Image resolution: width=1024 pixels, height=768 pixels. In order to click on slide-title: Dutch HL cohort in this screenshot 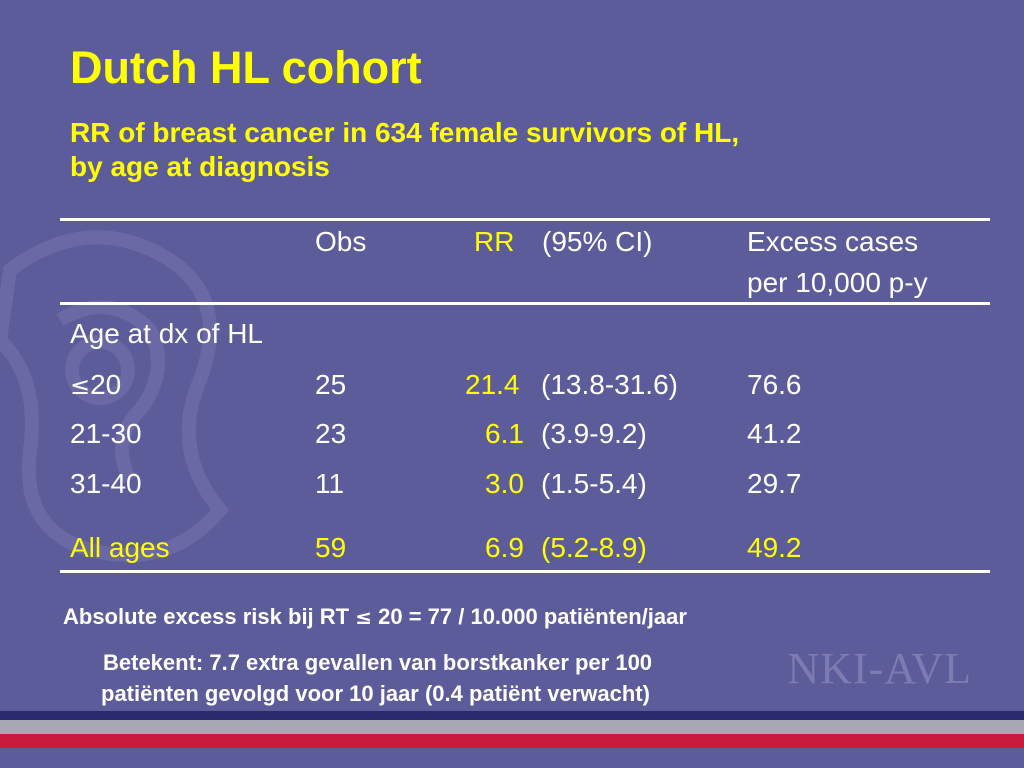, I will do `click(246, 67)`.